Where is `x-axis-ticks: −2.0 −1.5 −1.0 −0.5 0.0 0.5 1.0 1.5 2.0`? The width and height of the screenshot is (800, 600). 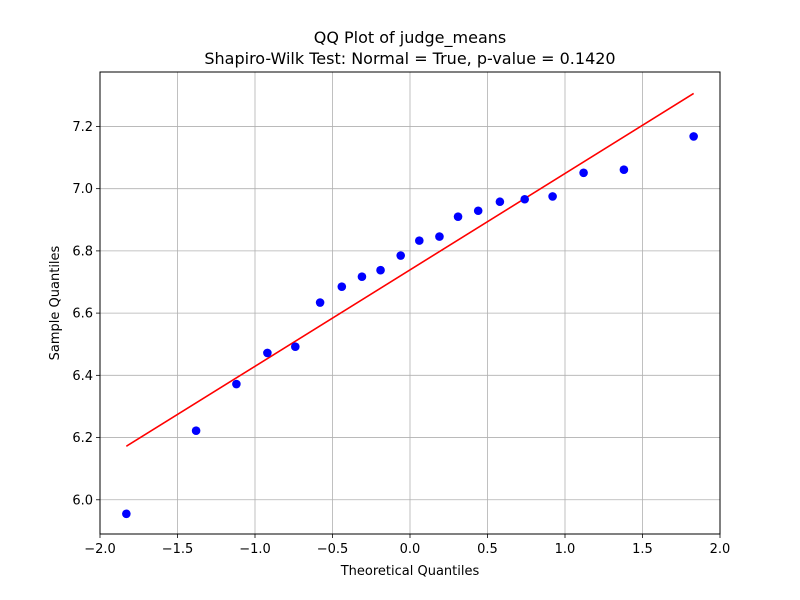 x-axis-ticks: −2.0 −1.5 −1.0 −0.5 0.0 0.5 1.0 1.5 2.0 is located at coordinates (407, 545).